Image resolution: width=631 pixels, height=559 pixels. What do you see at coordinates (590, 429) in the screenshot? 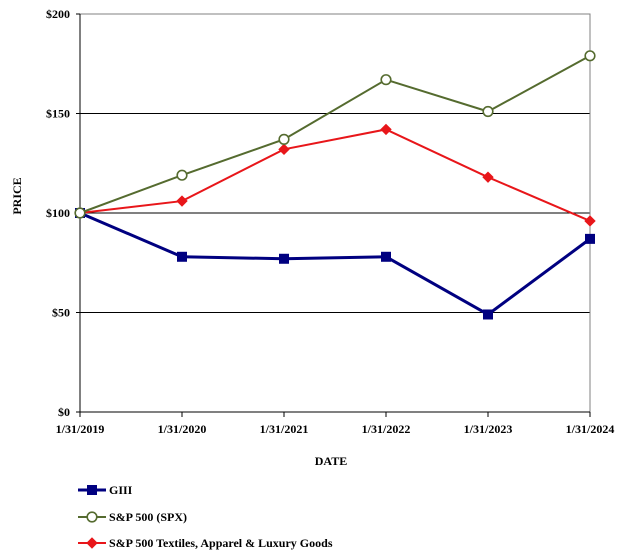
I see `x-tick-label-5: 1/31/2024` at bounding box center [590, 429].